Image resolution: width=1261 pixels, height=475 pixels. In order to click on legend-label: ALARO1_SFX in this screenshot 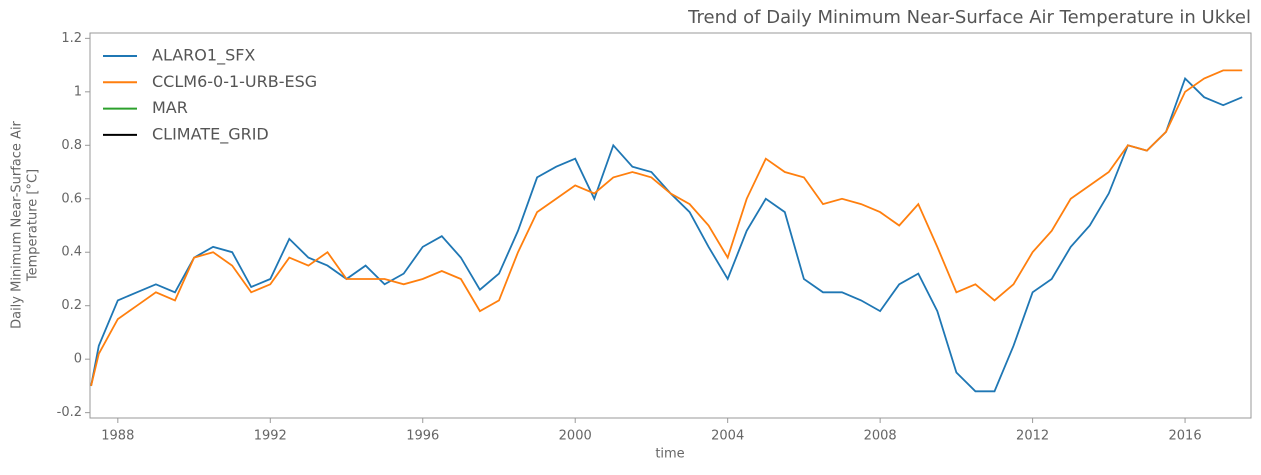, I will do `click(203, 56)`.